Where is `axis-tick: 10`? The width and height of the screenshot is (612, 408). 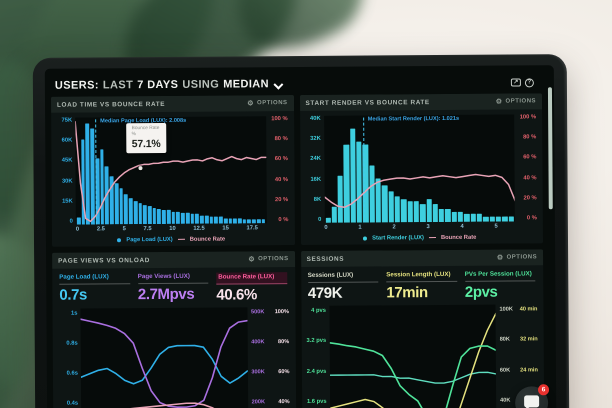
axis-tick: 10 is located at coordinates (172, 228).